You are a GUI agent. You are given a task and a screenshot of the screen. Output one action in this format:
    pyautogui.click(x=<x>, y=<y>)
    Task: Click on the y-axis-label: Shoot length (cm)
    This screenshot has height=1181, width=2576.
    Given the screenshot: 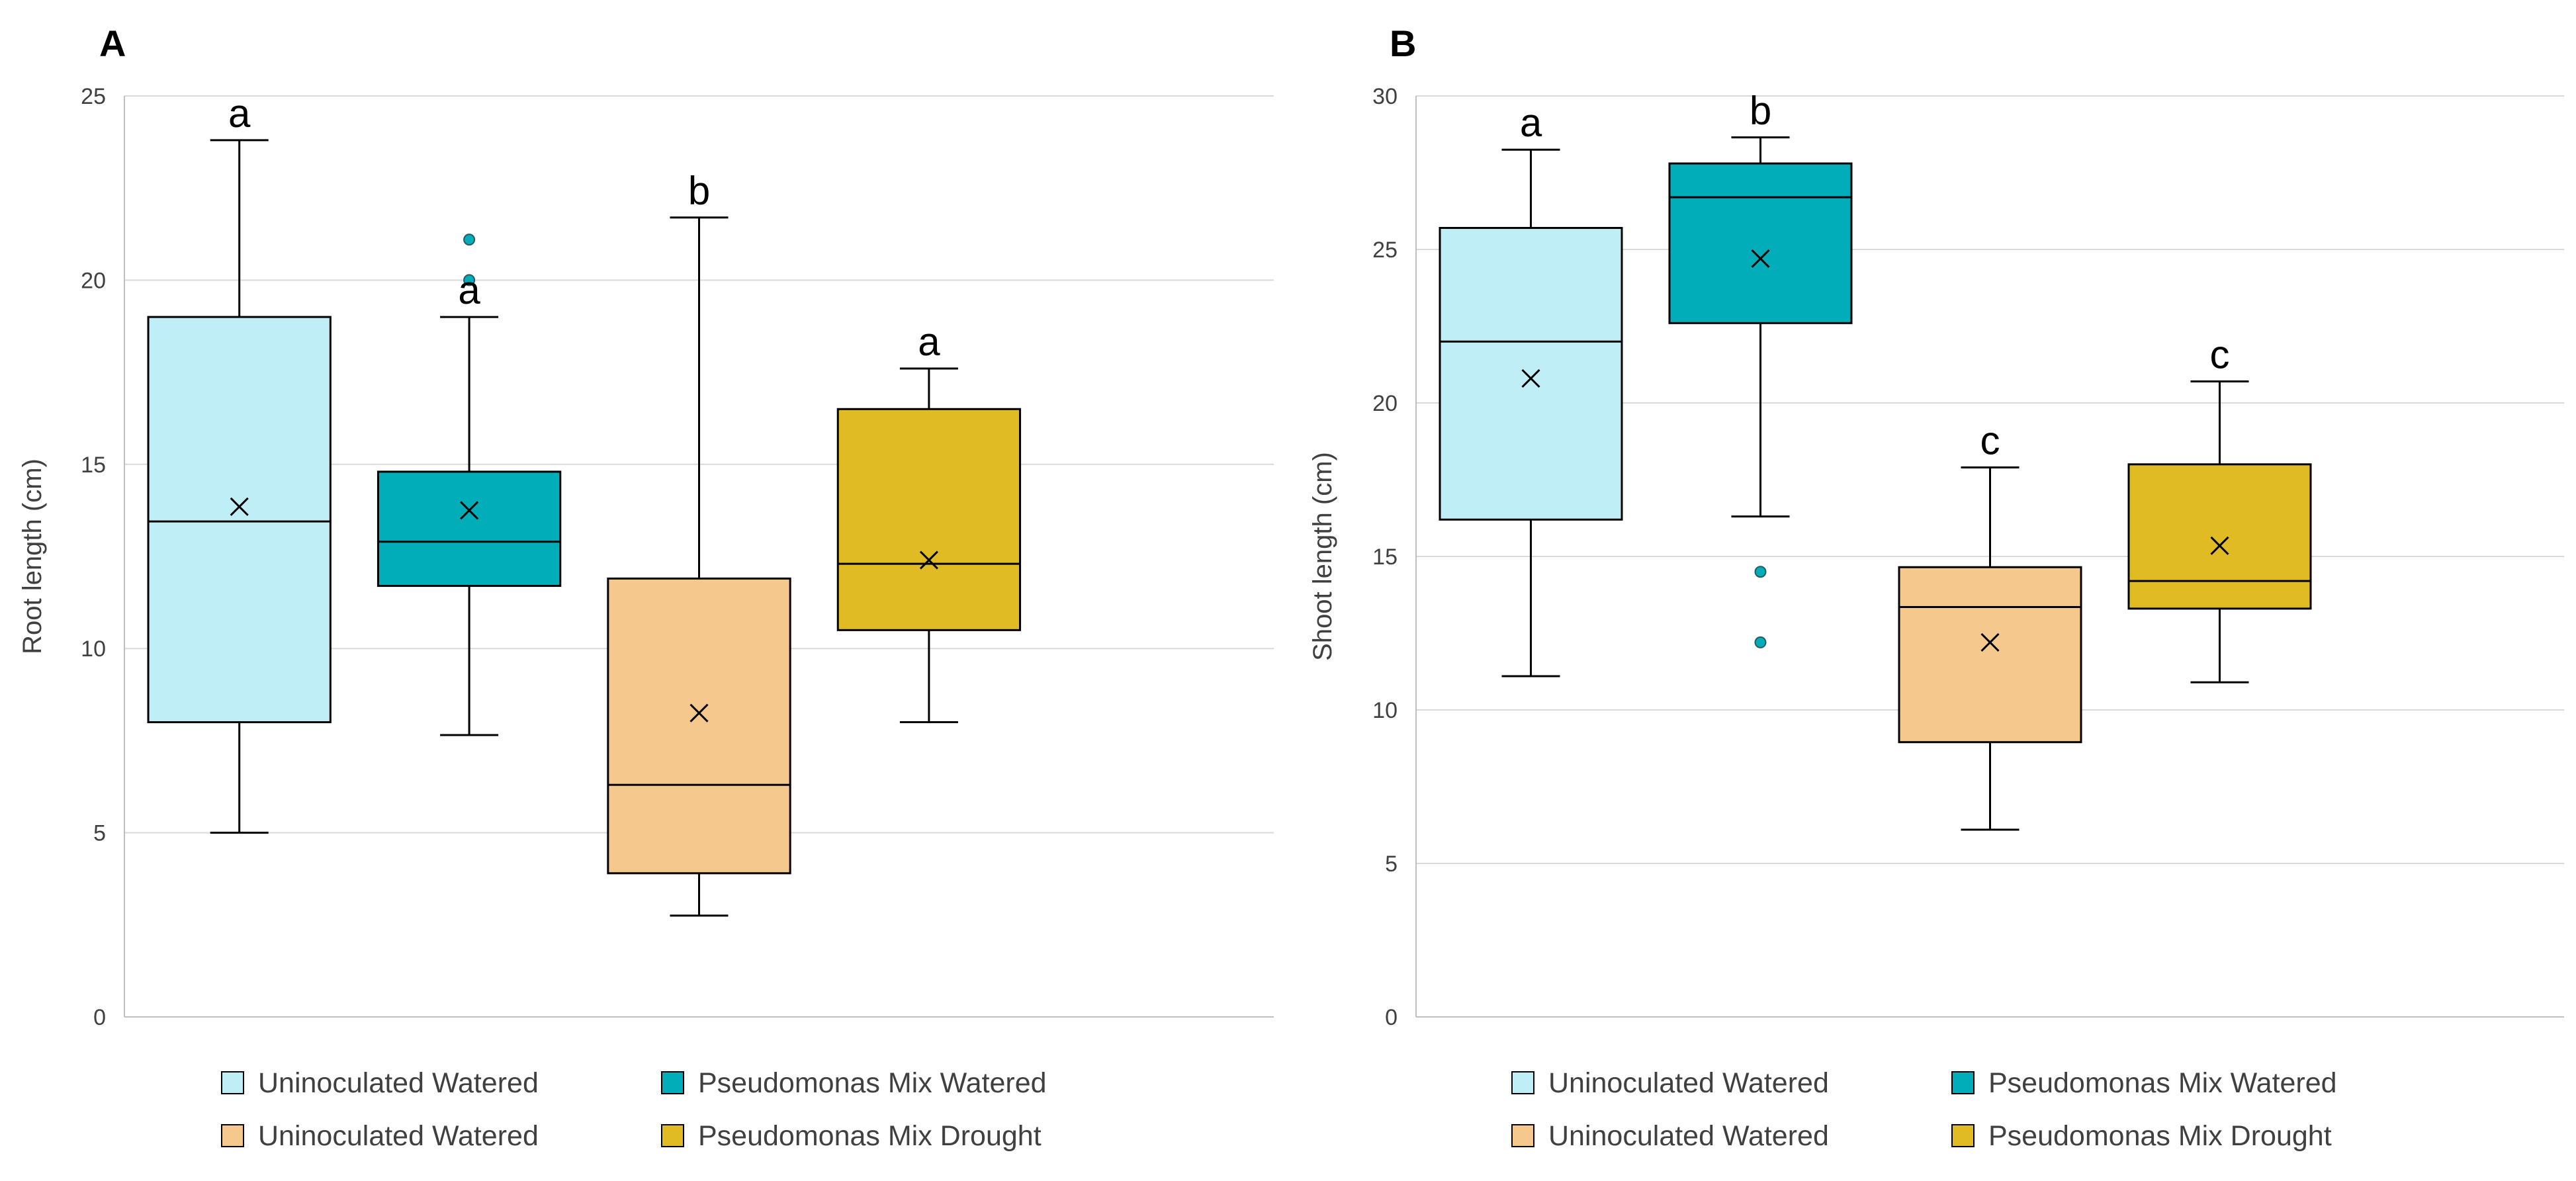 What is the action you would take?
    pyautogui.click(x=1322, y=556)
    